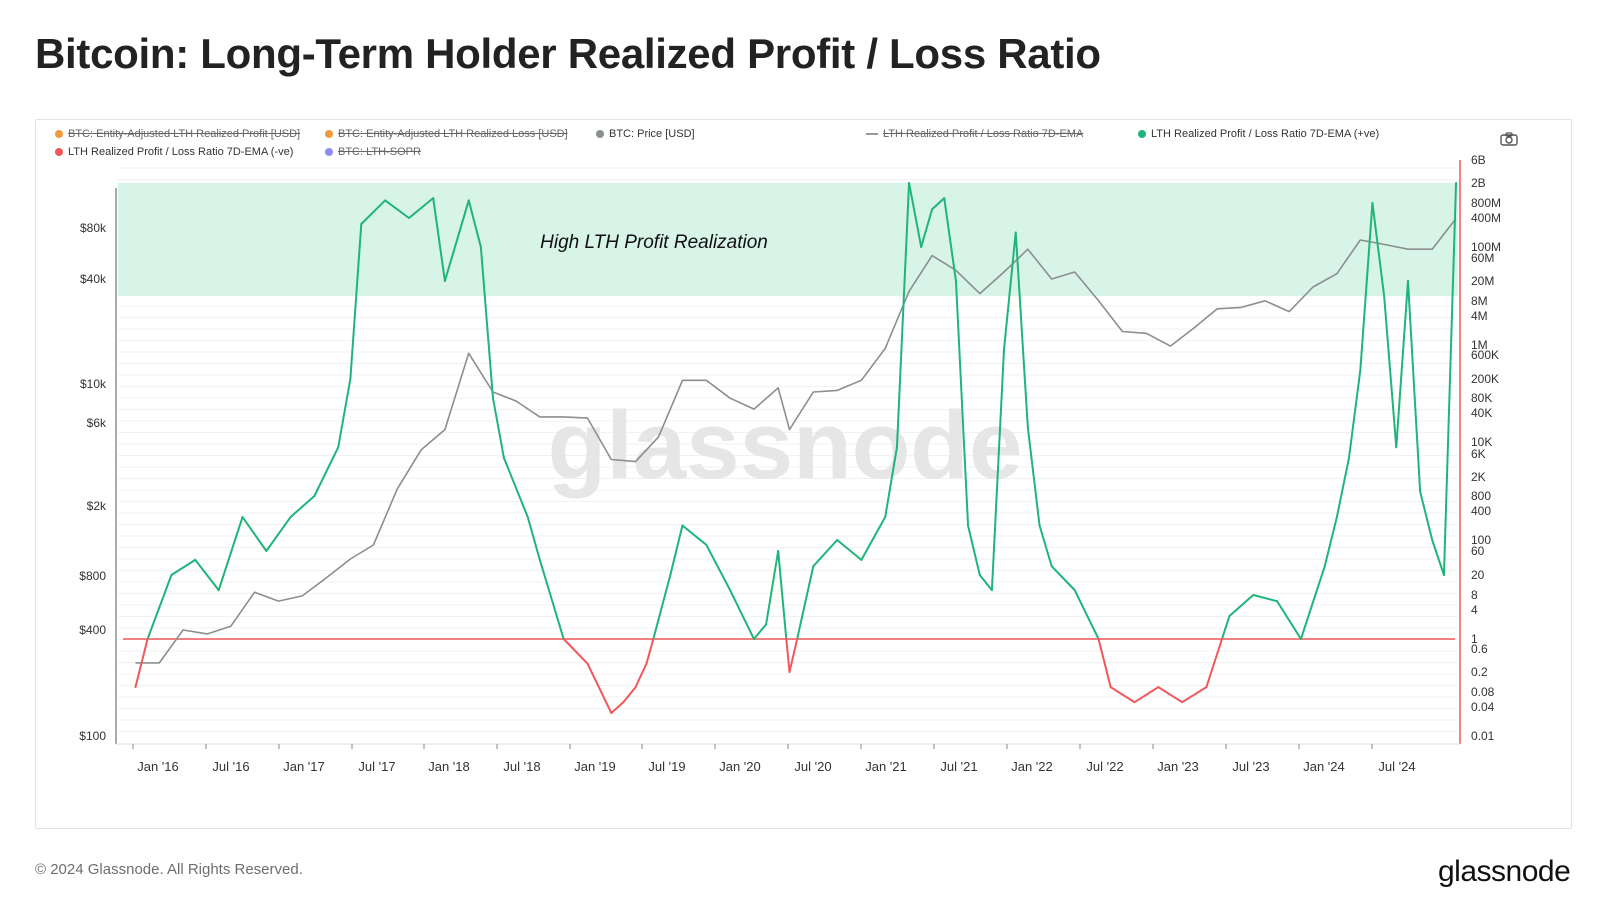 Image resolution: width=1600 pixels, height=921 pixels. What do you see at coordinates (1324, 766) in the screenshot?
I see `x-tick-label: Jan '24` at bounding box center [1324, 766].